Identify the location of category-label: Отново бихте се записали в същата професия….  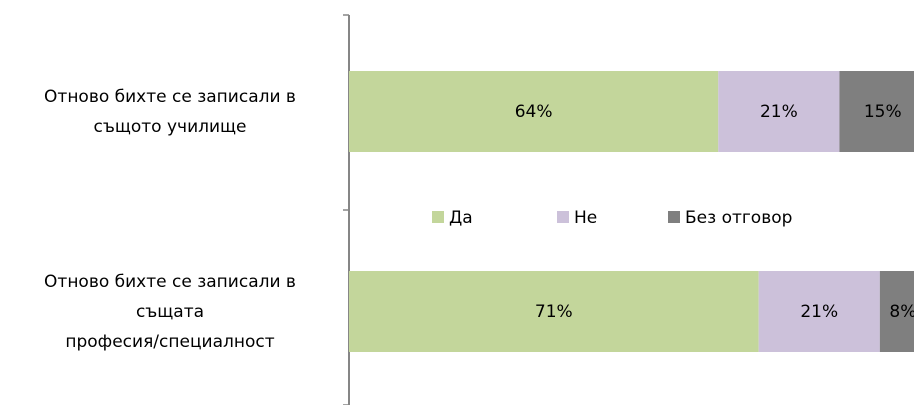
(170, 312).